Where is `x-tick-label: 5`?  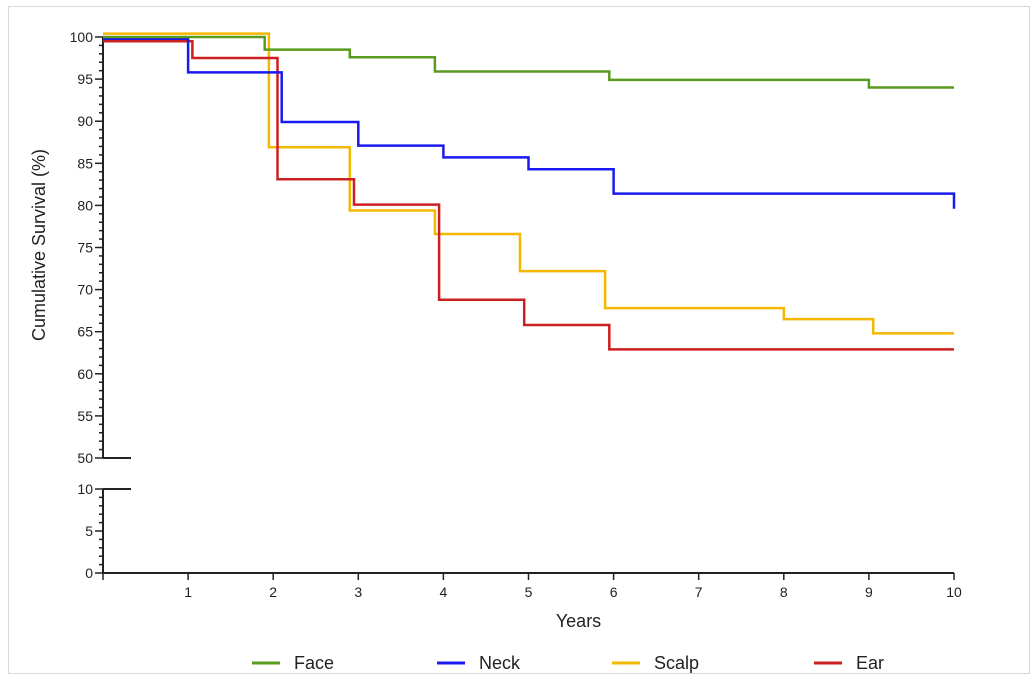 x-tick-label: 5 is located at coordinates (529, 592).